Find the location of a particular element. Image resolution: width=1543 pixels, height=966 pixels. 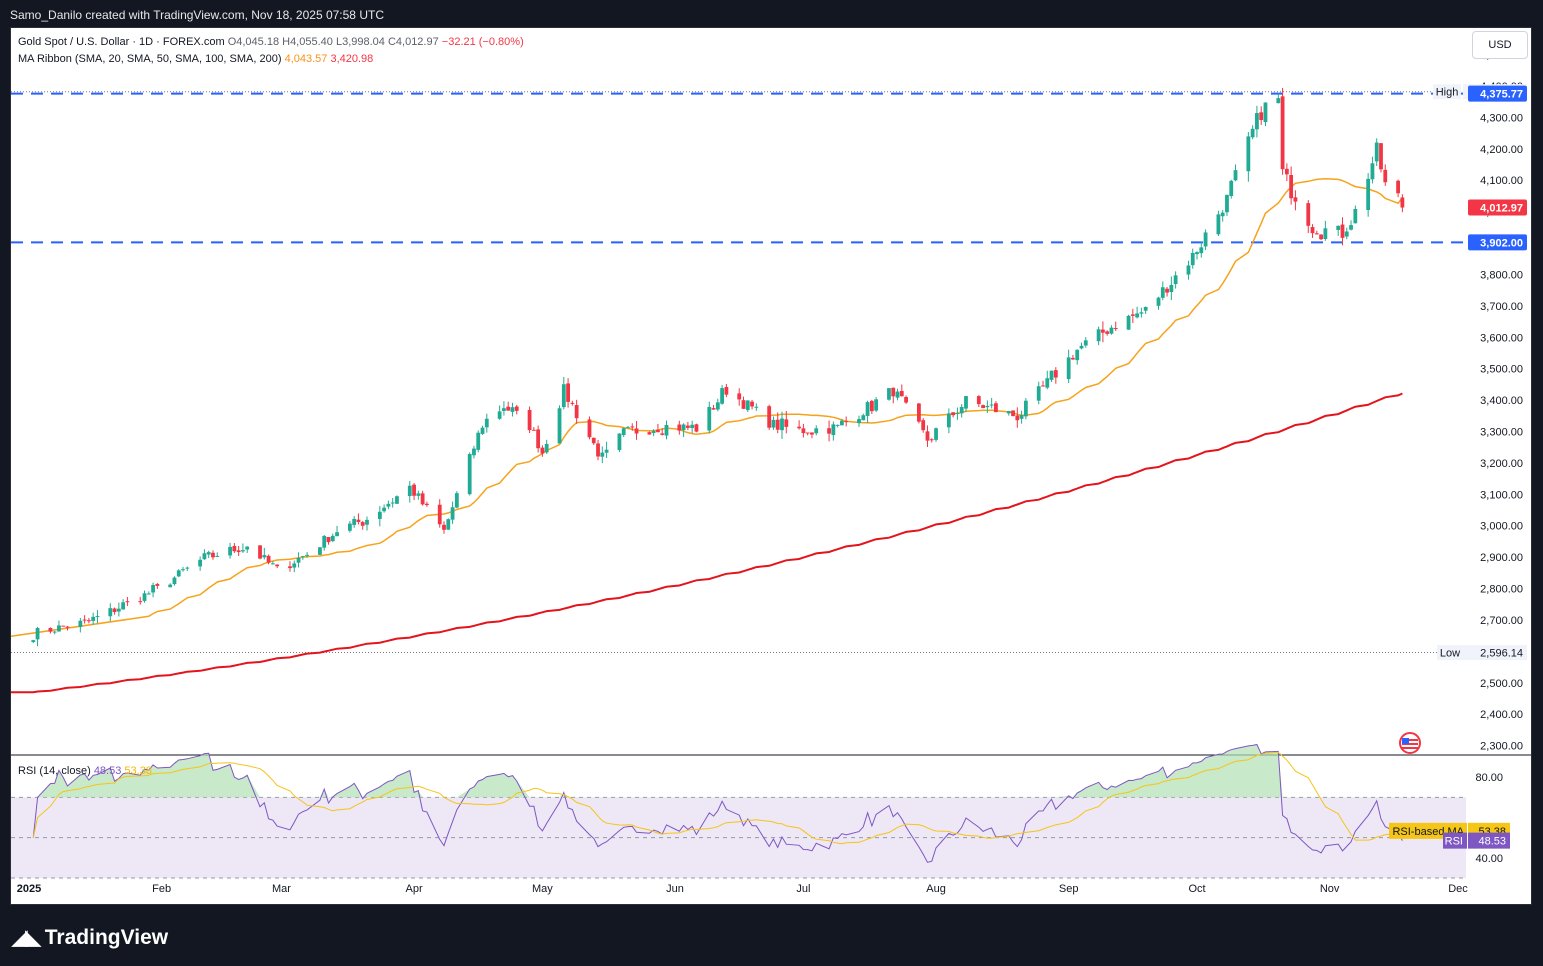

tradingview-logo: ◢◣ TradingView is located at coordinates (90, 937).